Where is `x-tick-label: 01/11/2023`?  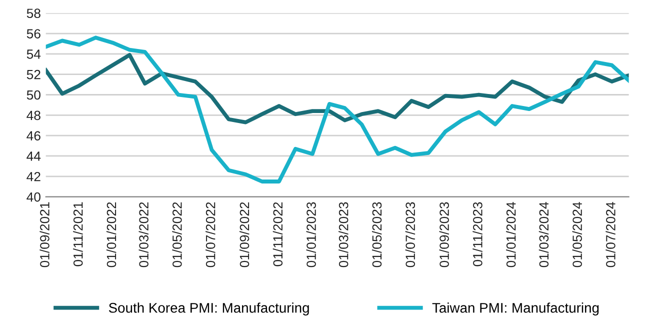
x-tick-label: 01/11/2023 is located at coordinates (477, 234).